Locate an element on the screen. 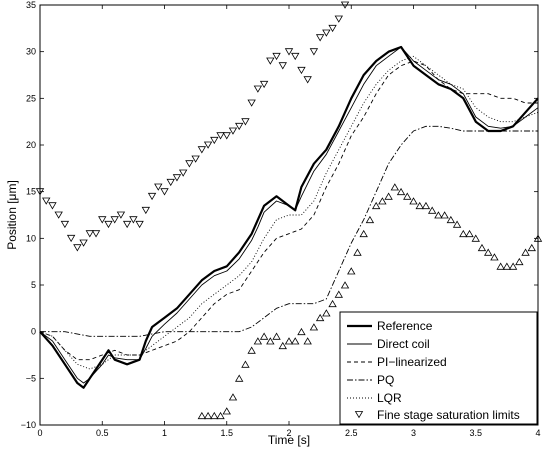  x-tick-label: 1 is located at coordinates (164, 433).